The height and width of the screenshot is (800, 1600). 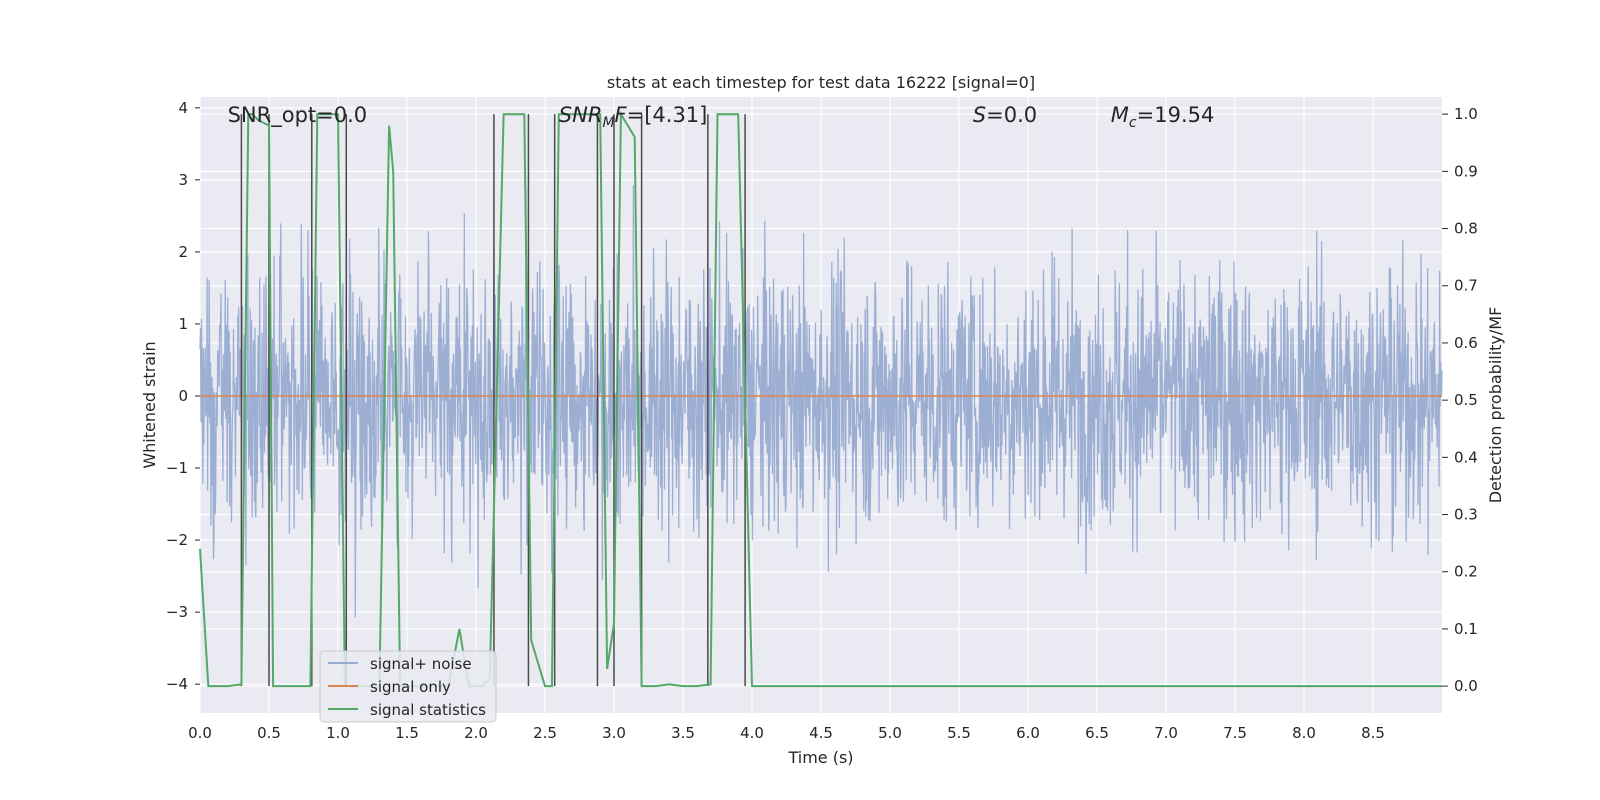 I want to click on y-left-tick-label: −1, so click(x=177, y=468).